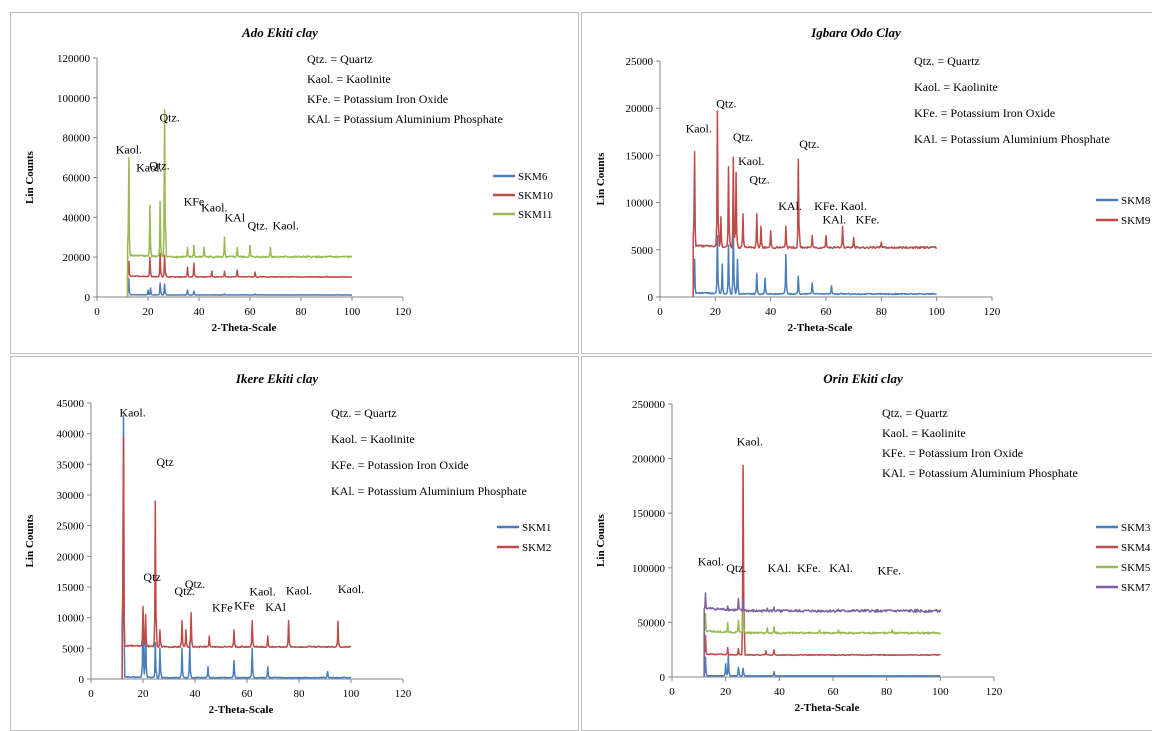 This screenshot has width=1152, height=731. What do you see at coordinates (535, 215) in the screenshot?
I see `legend-label-skm11: SKM11` at bounding box center [535, 215].